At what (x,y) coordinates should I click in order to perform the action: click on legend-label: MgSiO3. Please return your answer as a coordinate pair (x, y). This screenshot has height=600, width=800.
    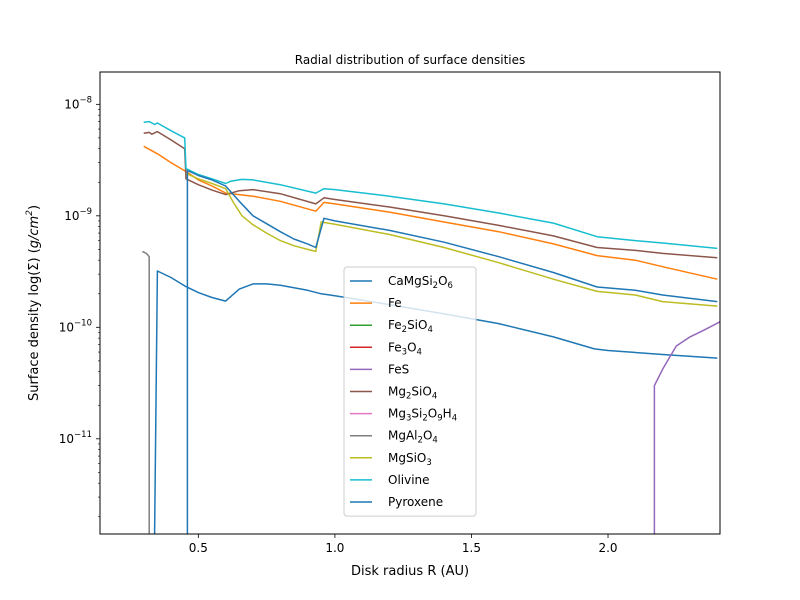
    Looking at the image, I should click on (410, 459).